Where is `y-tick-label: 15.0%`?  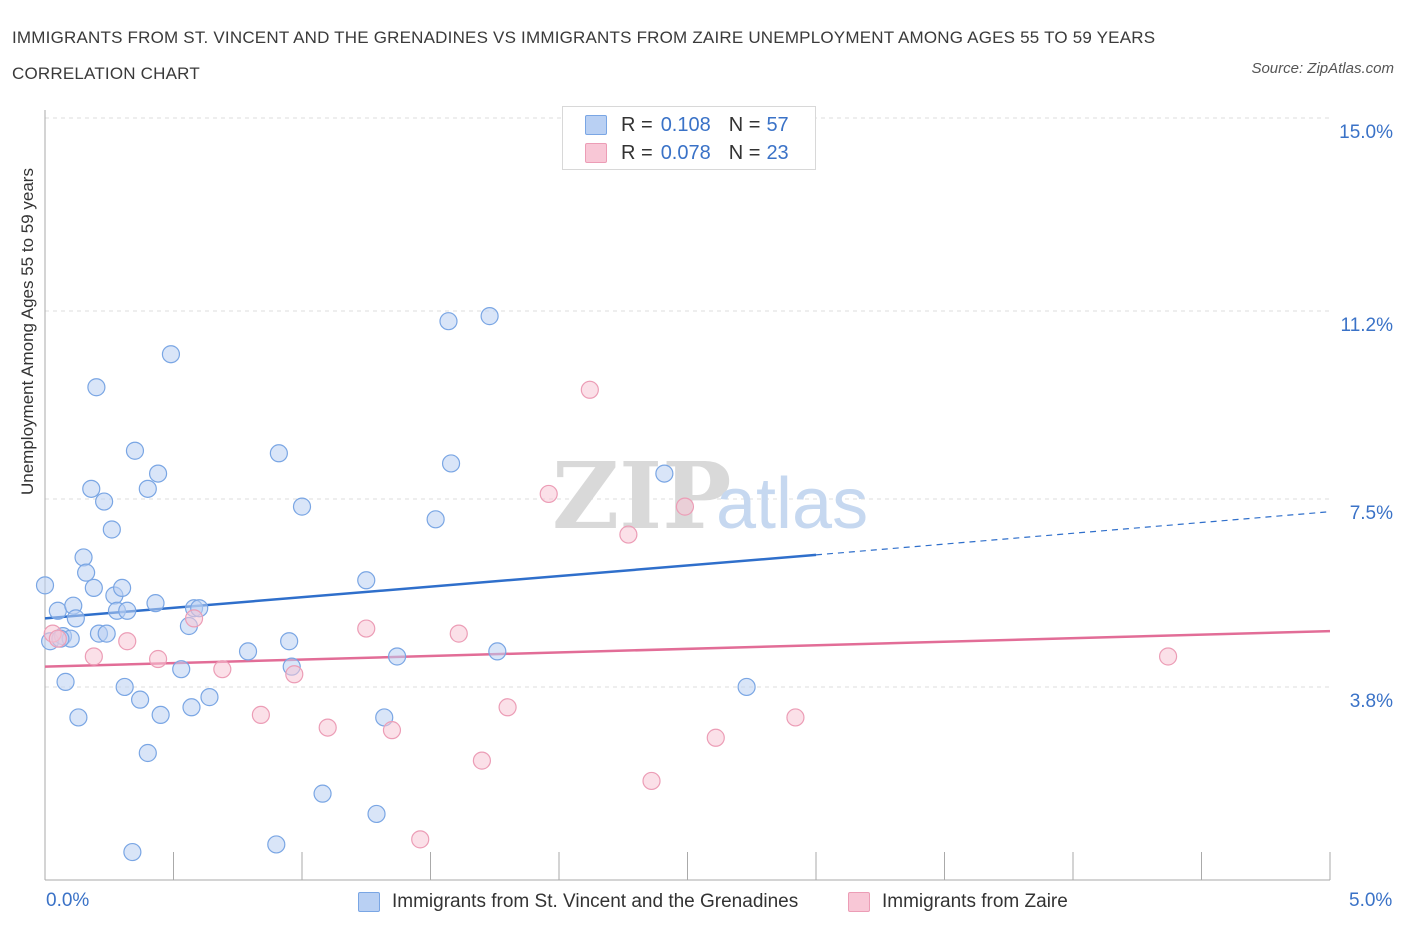 y-tick-label: 15.0% is located at coordinates (1366, 132).